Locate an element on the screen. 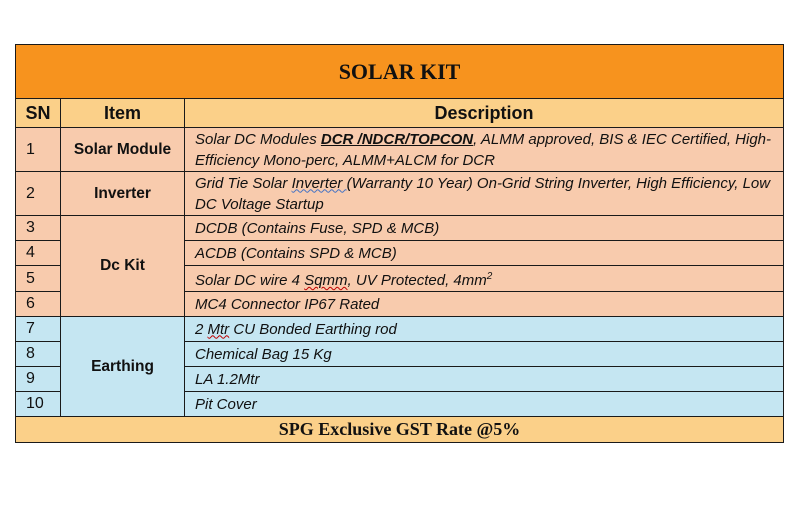 The width and height of the screenshot is (800, 518). row-description: DCDB (Contains Fuse, SPD & MCB) is located at coordinates (484, 228).